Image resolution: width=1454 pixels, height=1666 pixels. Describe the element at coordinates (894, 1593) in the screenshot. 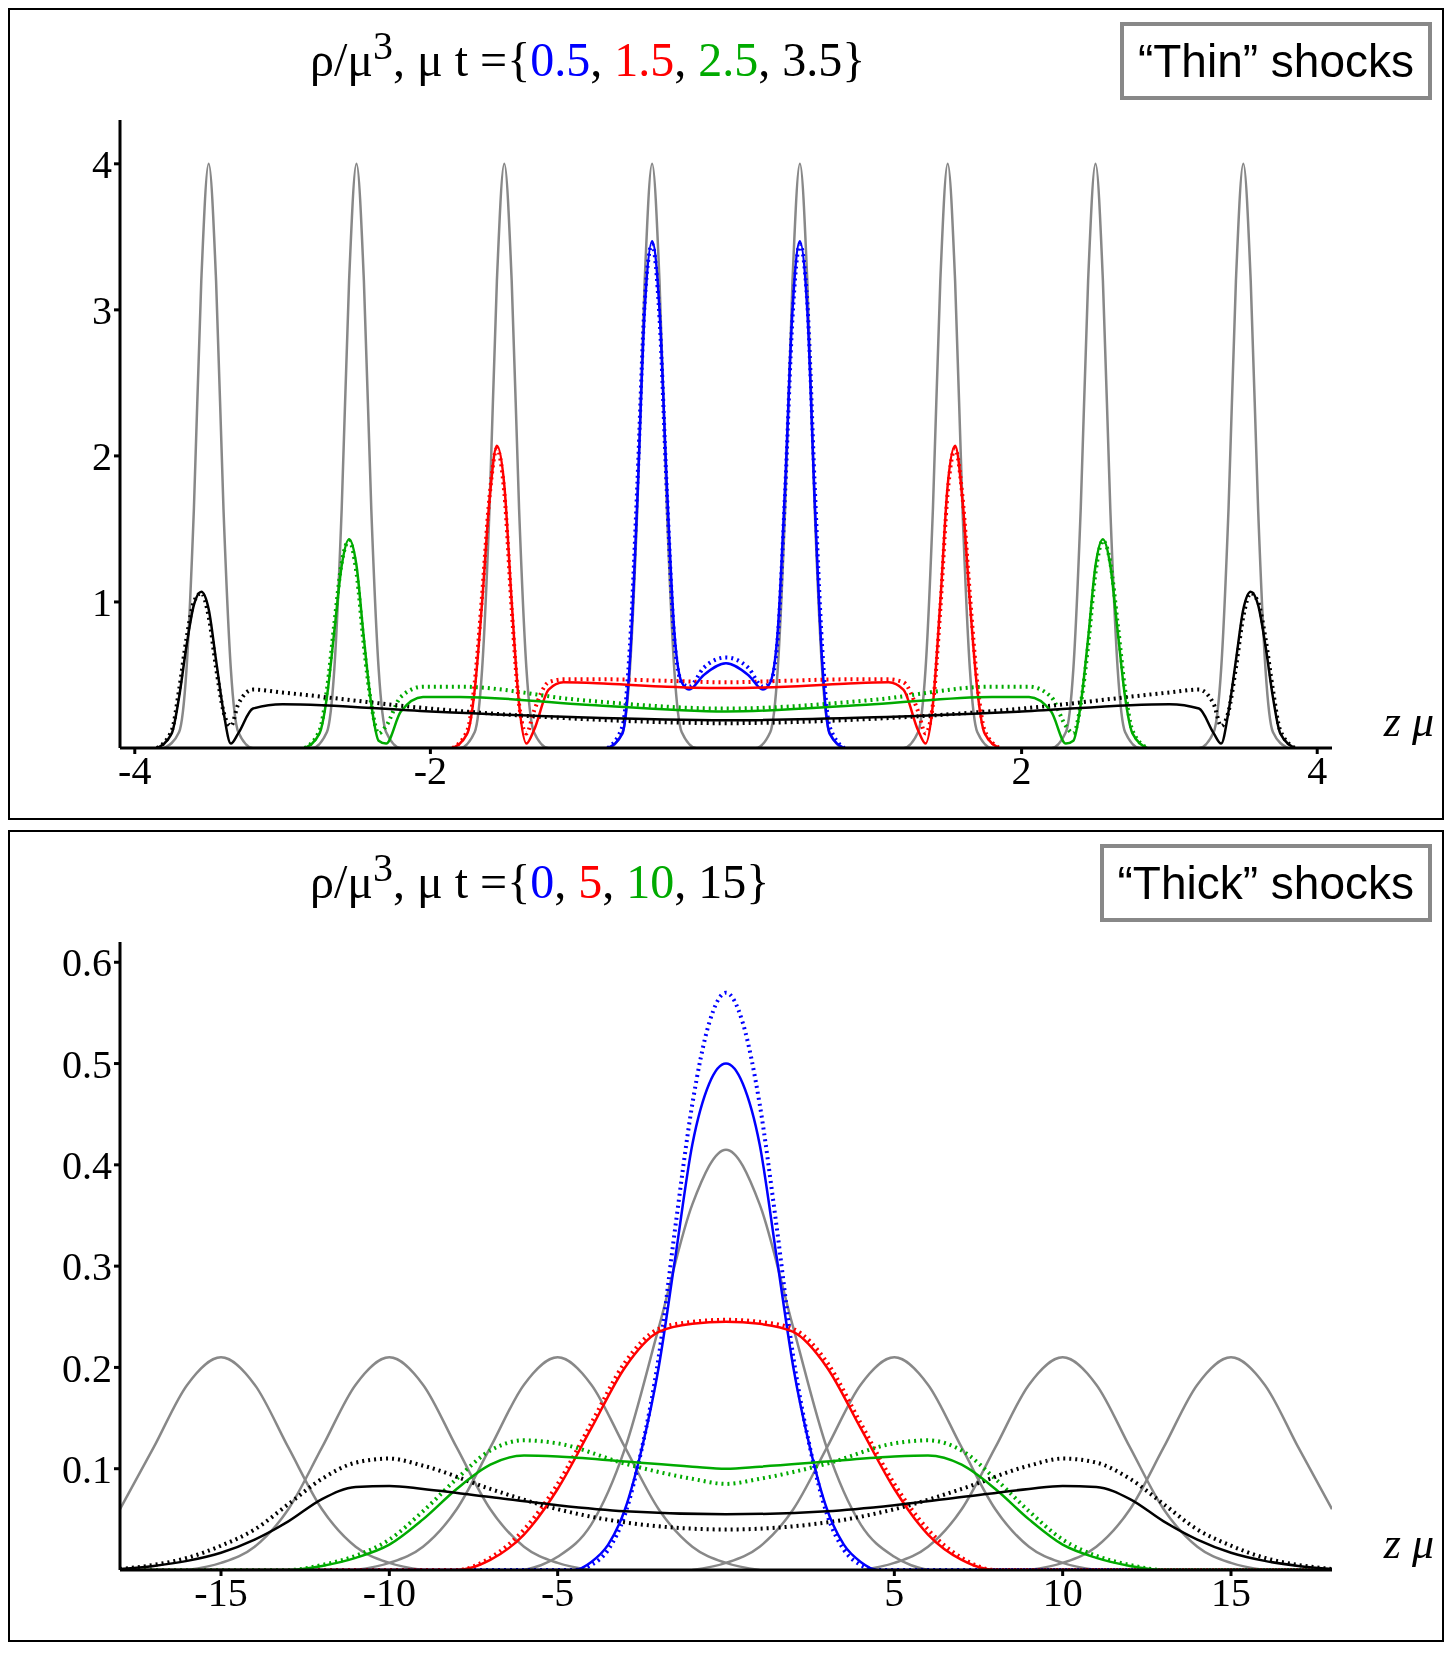

I see `x-tick-label: 5` at that location.